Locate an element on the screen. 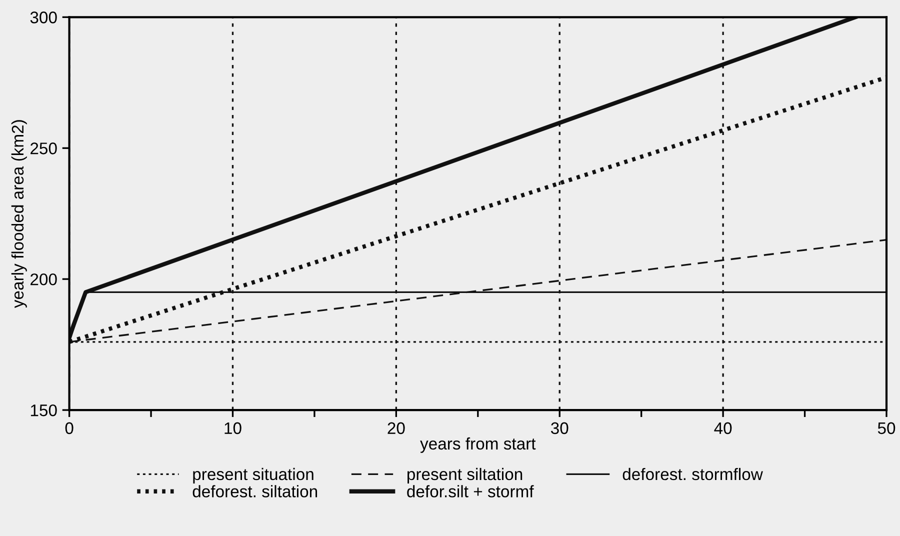 The height and width of the screenshot is (536, 900). x-axis-title: years from start is located at coordinates (478, 445).